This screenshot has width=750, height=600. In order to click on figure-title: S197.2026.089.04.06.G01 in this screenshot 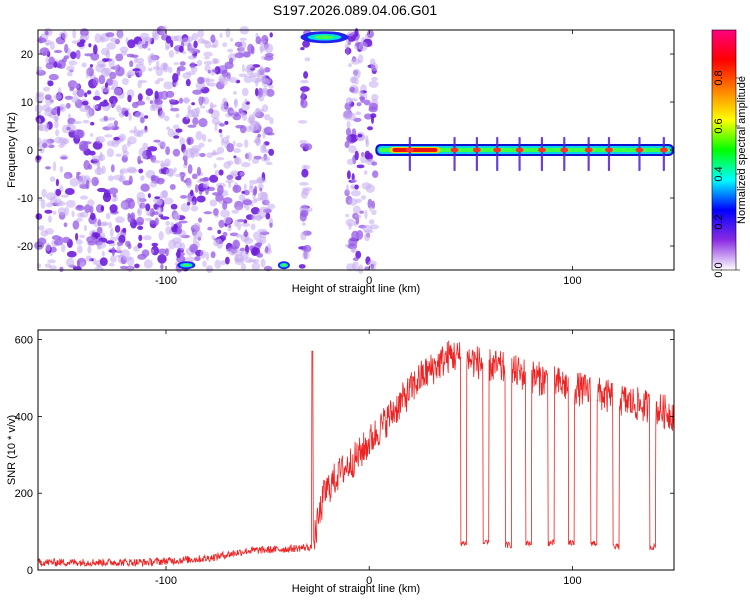, I will do `click(355, 10)`.